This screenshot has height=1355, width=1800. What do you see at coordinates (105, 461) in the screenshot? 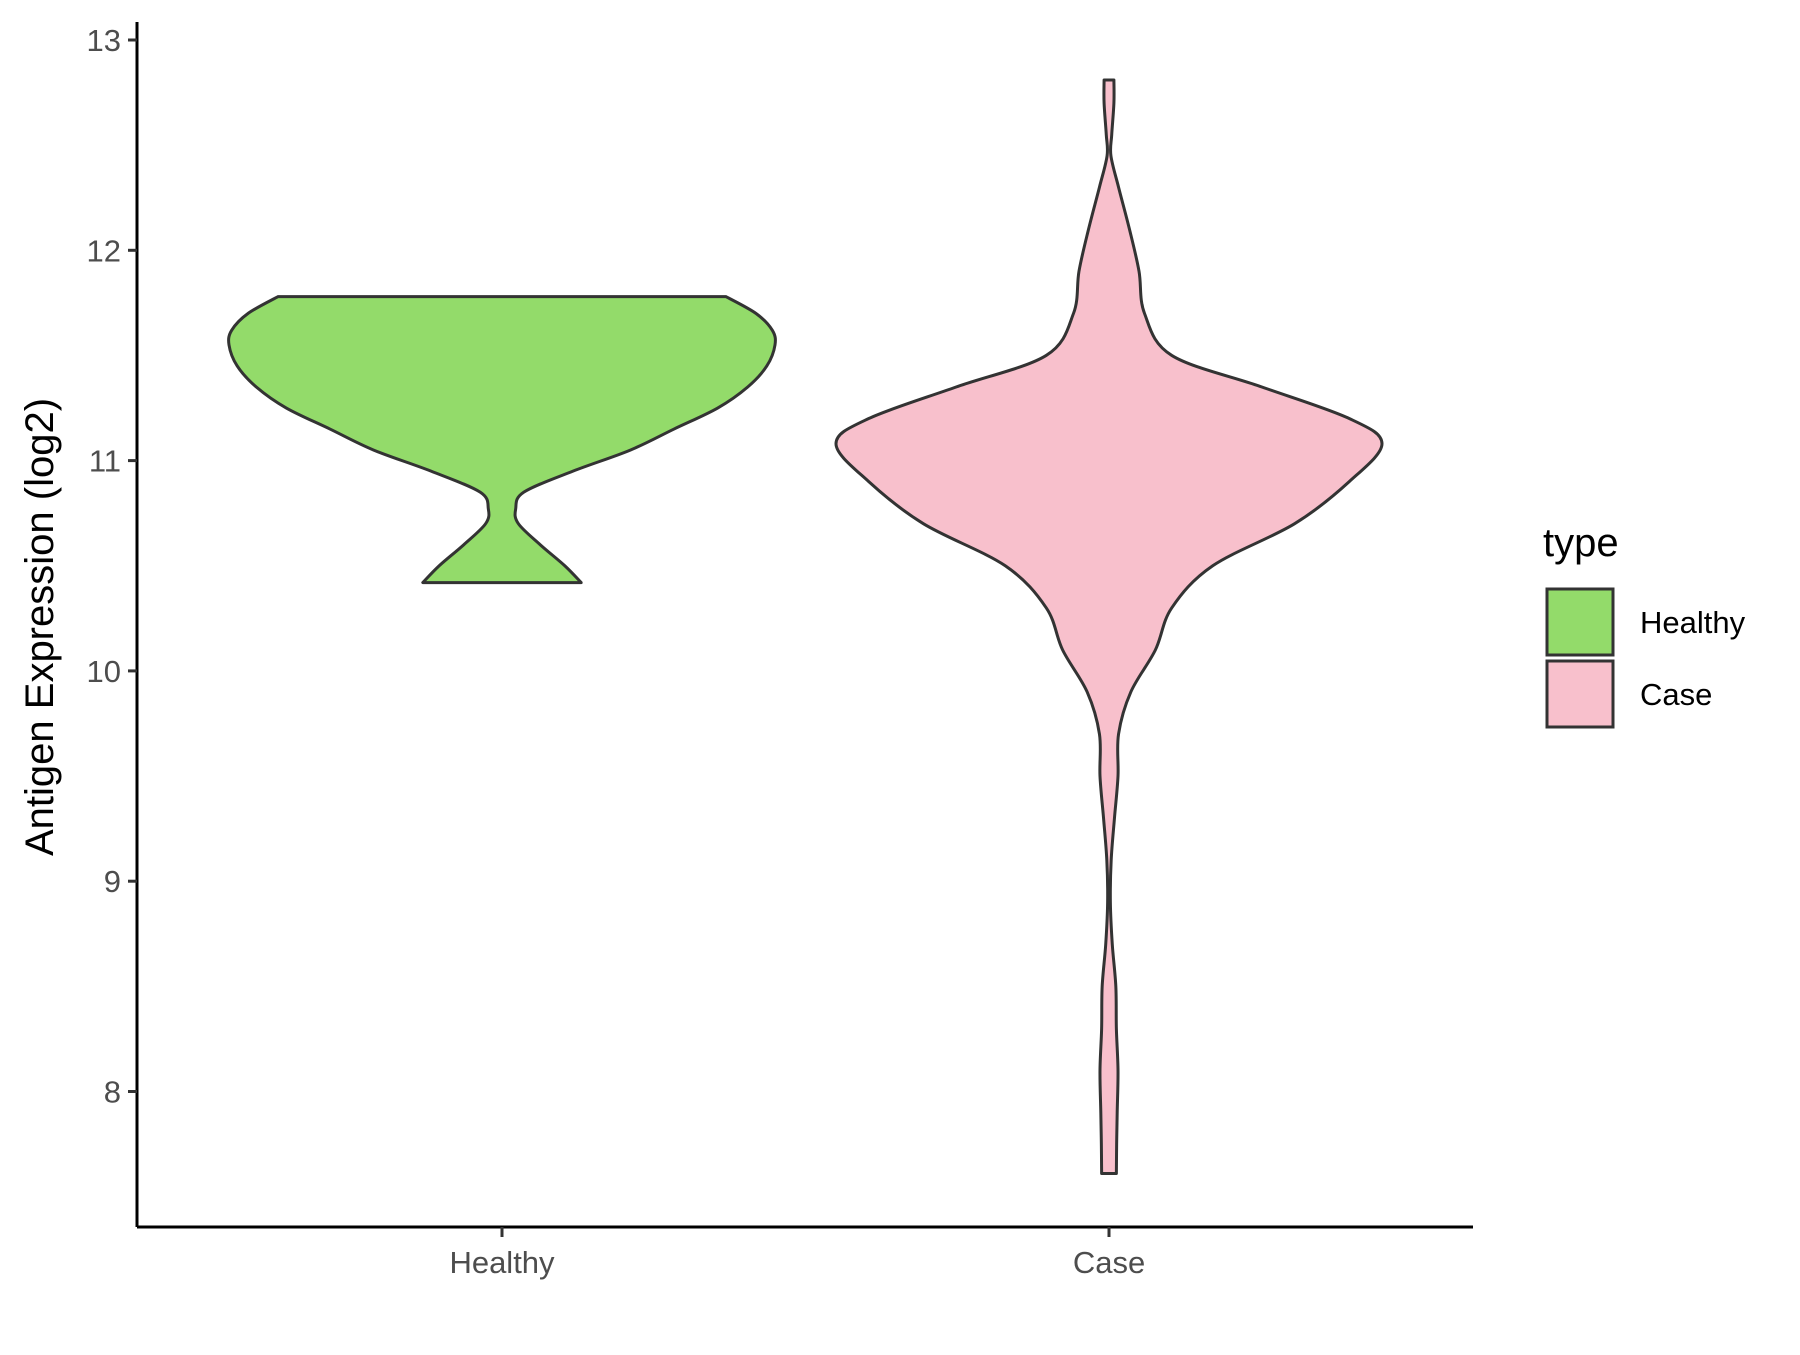
I see `y-tick-label: 11` at bounding box center [105, 461].